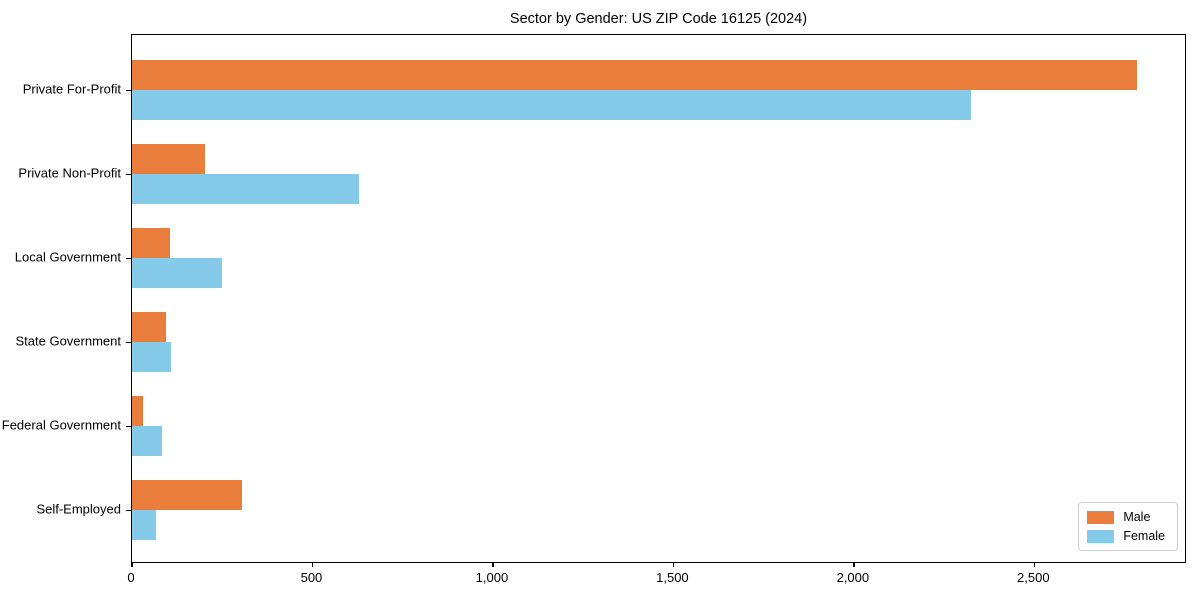 The height and width of the screenshot is (600, 1200). I want to click on x-axis-tick-label: 0, so click(131, 577).